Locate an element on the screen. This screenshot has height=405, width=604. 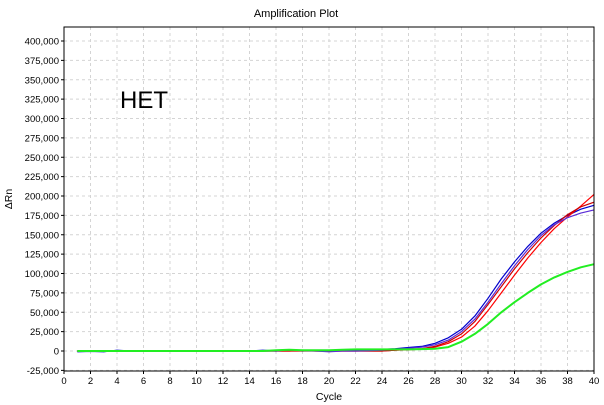
y-tick-label: 275,000 is located at coordinates (42, 138).